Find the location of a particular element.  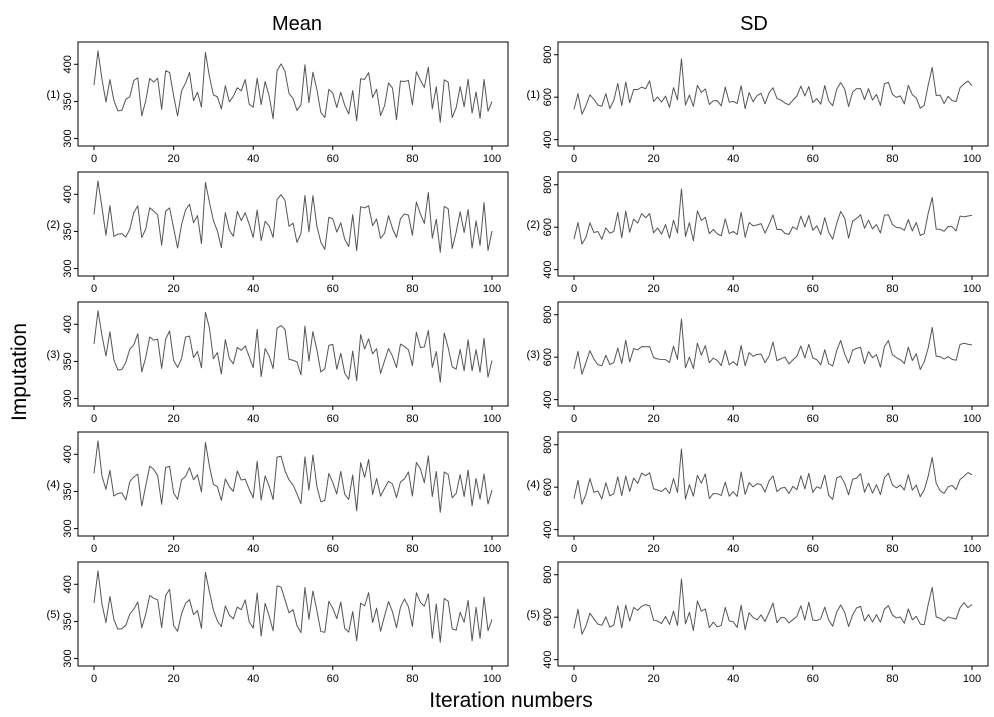

row-label: (1) is located at coordinates (533, 95).